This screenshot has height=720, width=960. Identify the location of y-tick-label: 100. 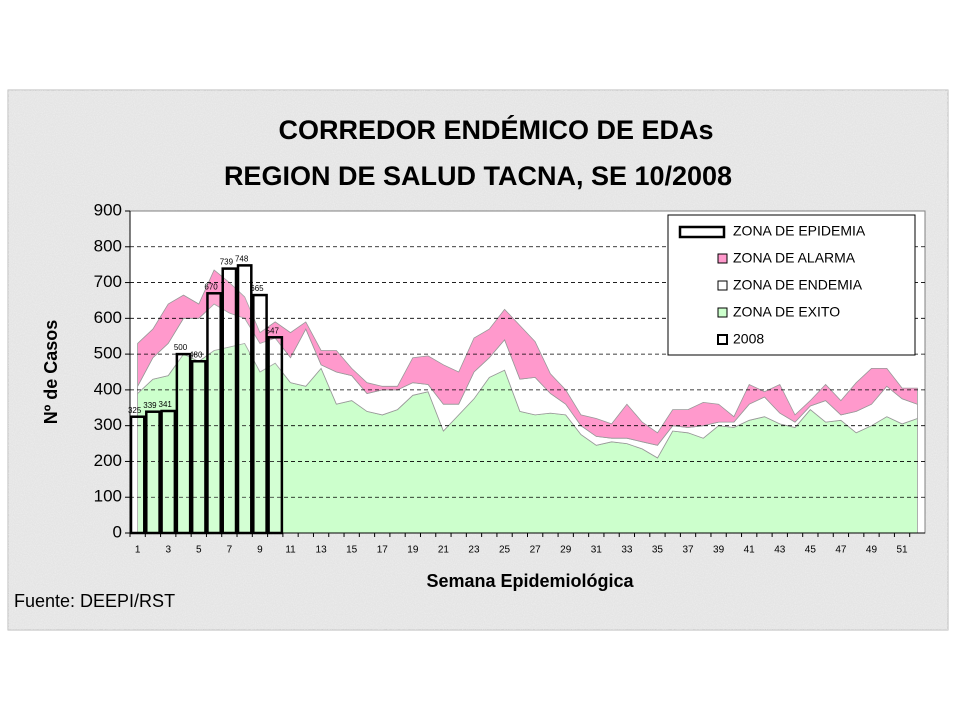
(108, 496).